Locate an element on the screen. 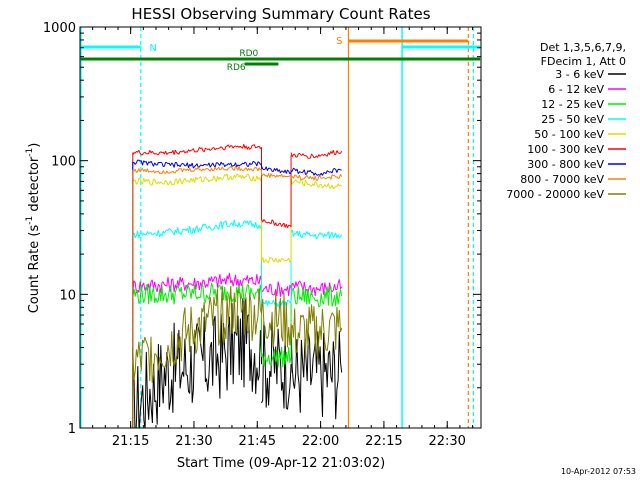 This screenshot has height=480, width=640. y-tick-label: 10 is located at coordinates (67, 295).